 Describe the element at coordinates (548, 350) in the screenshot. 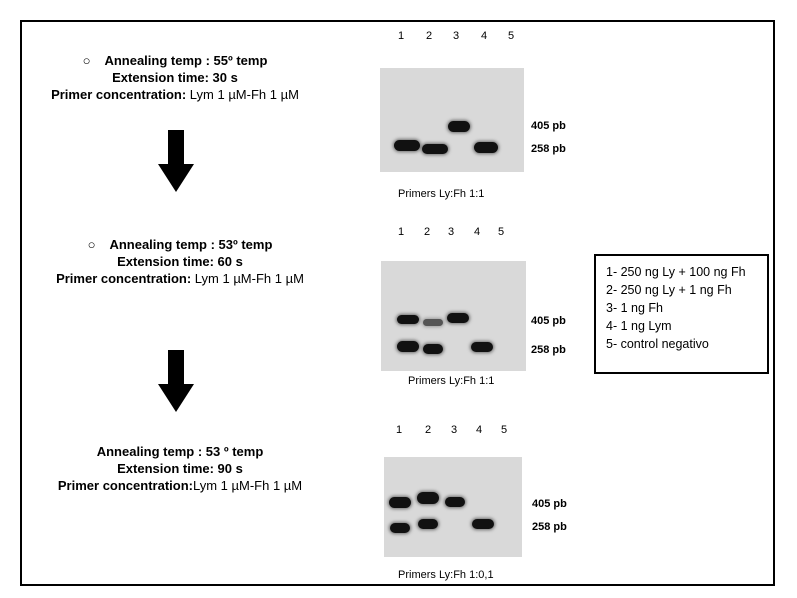

I see `marker-258-gel-2: 258 pb` at that location.